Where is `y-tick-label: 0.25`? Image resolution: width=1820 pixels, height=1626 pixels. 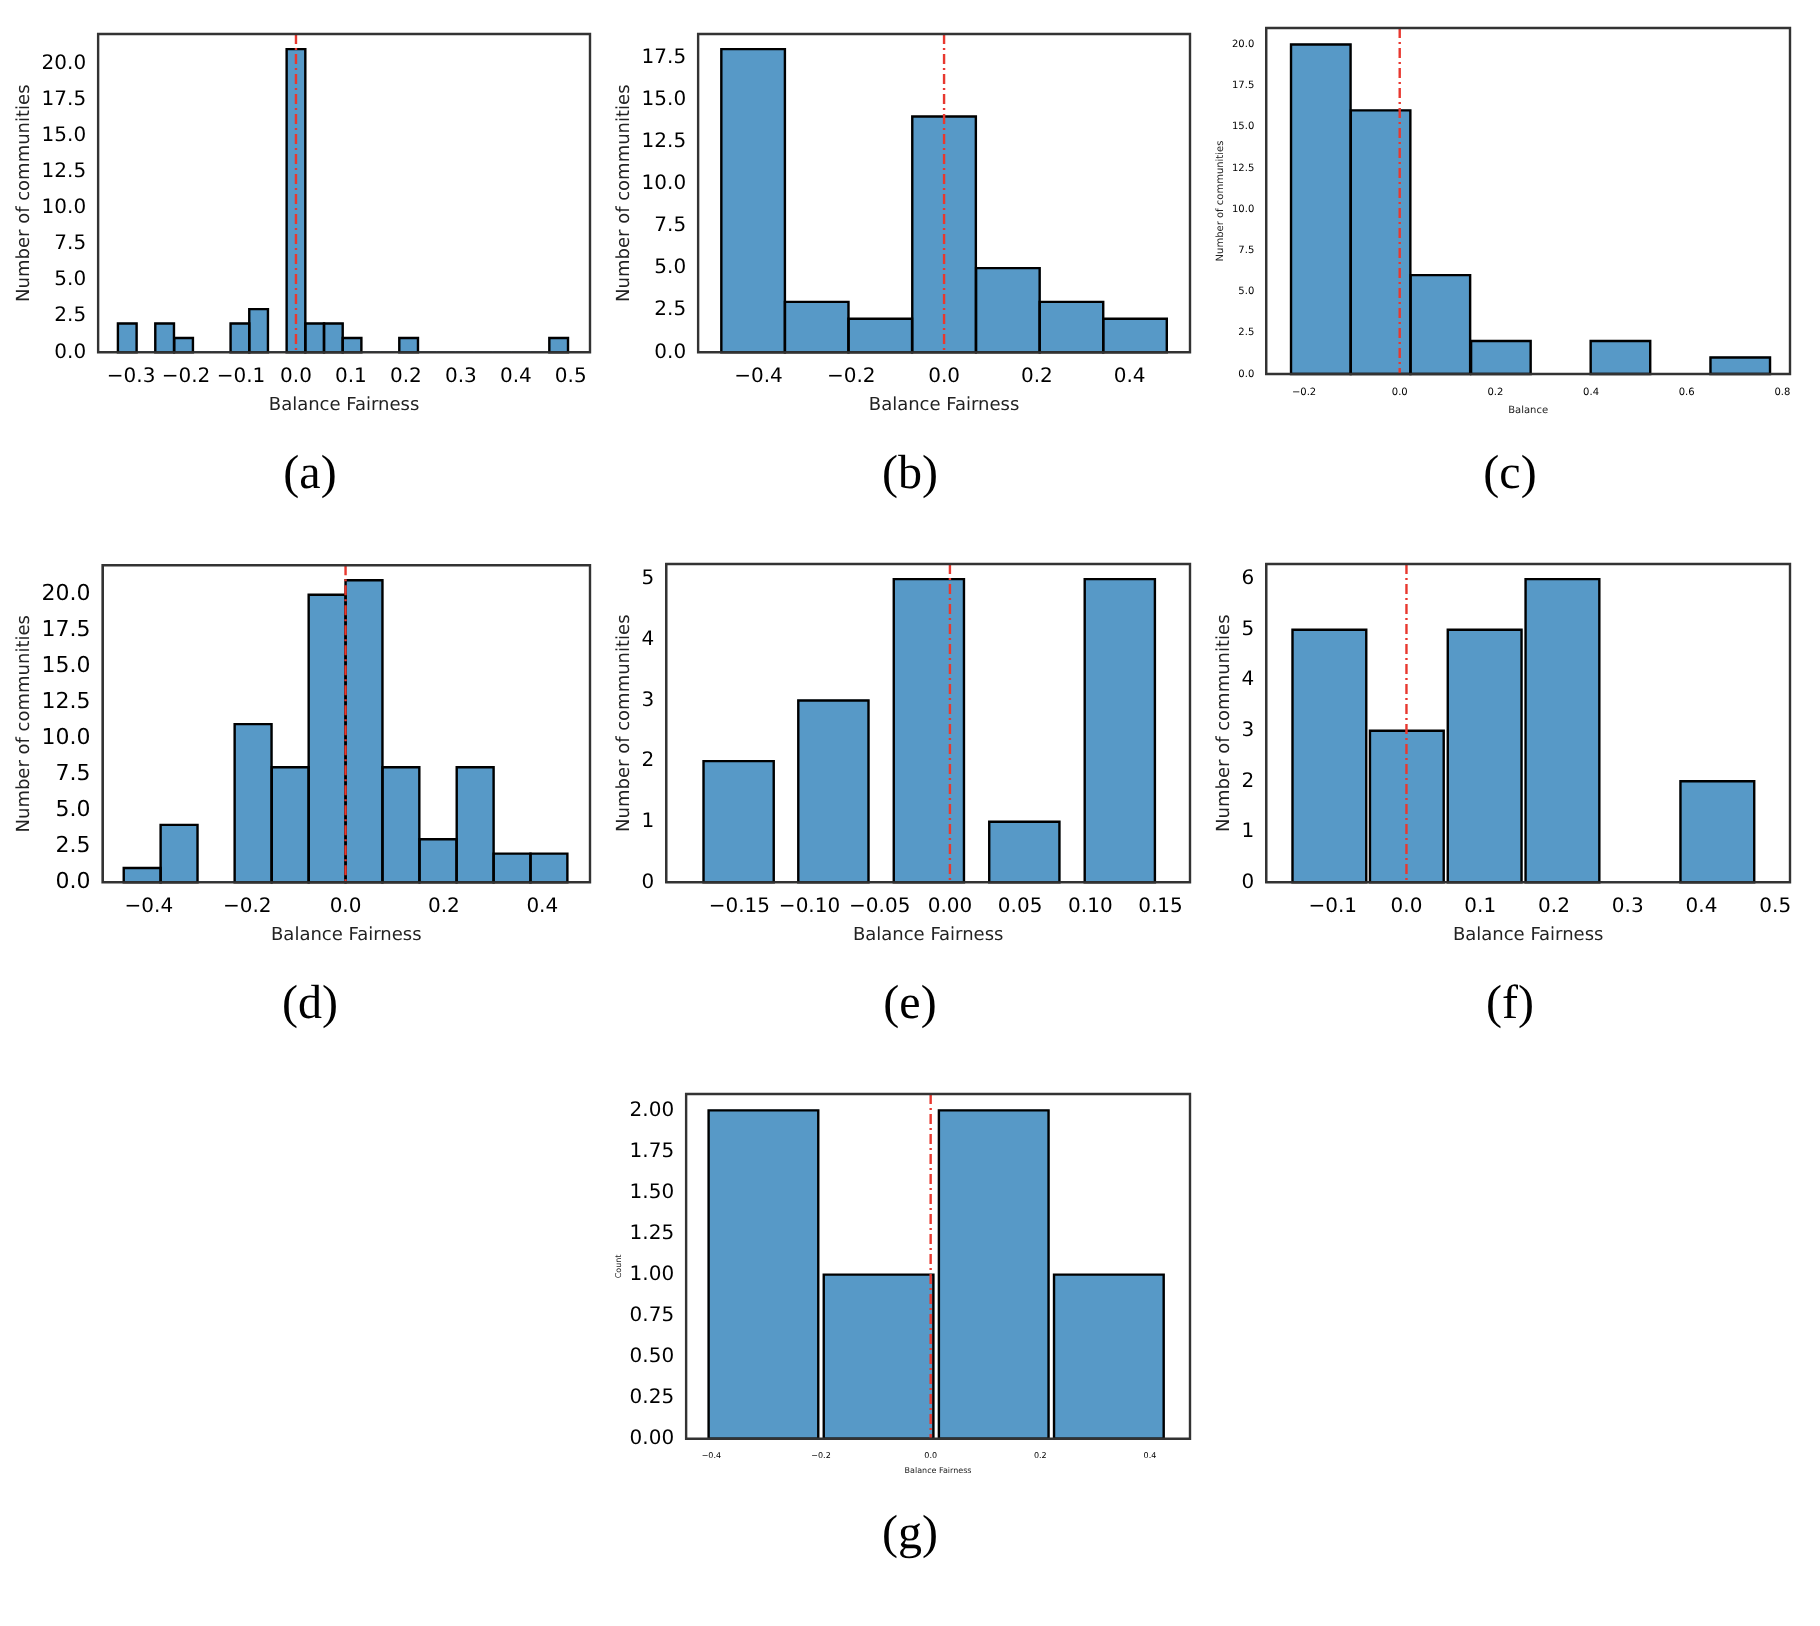 y-tick-label: 0.25 is located at coordinates (652, 1397).